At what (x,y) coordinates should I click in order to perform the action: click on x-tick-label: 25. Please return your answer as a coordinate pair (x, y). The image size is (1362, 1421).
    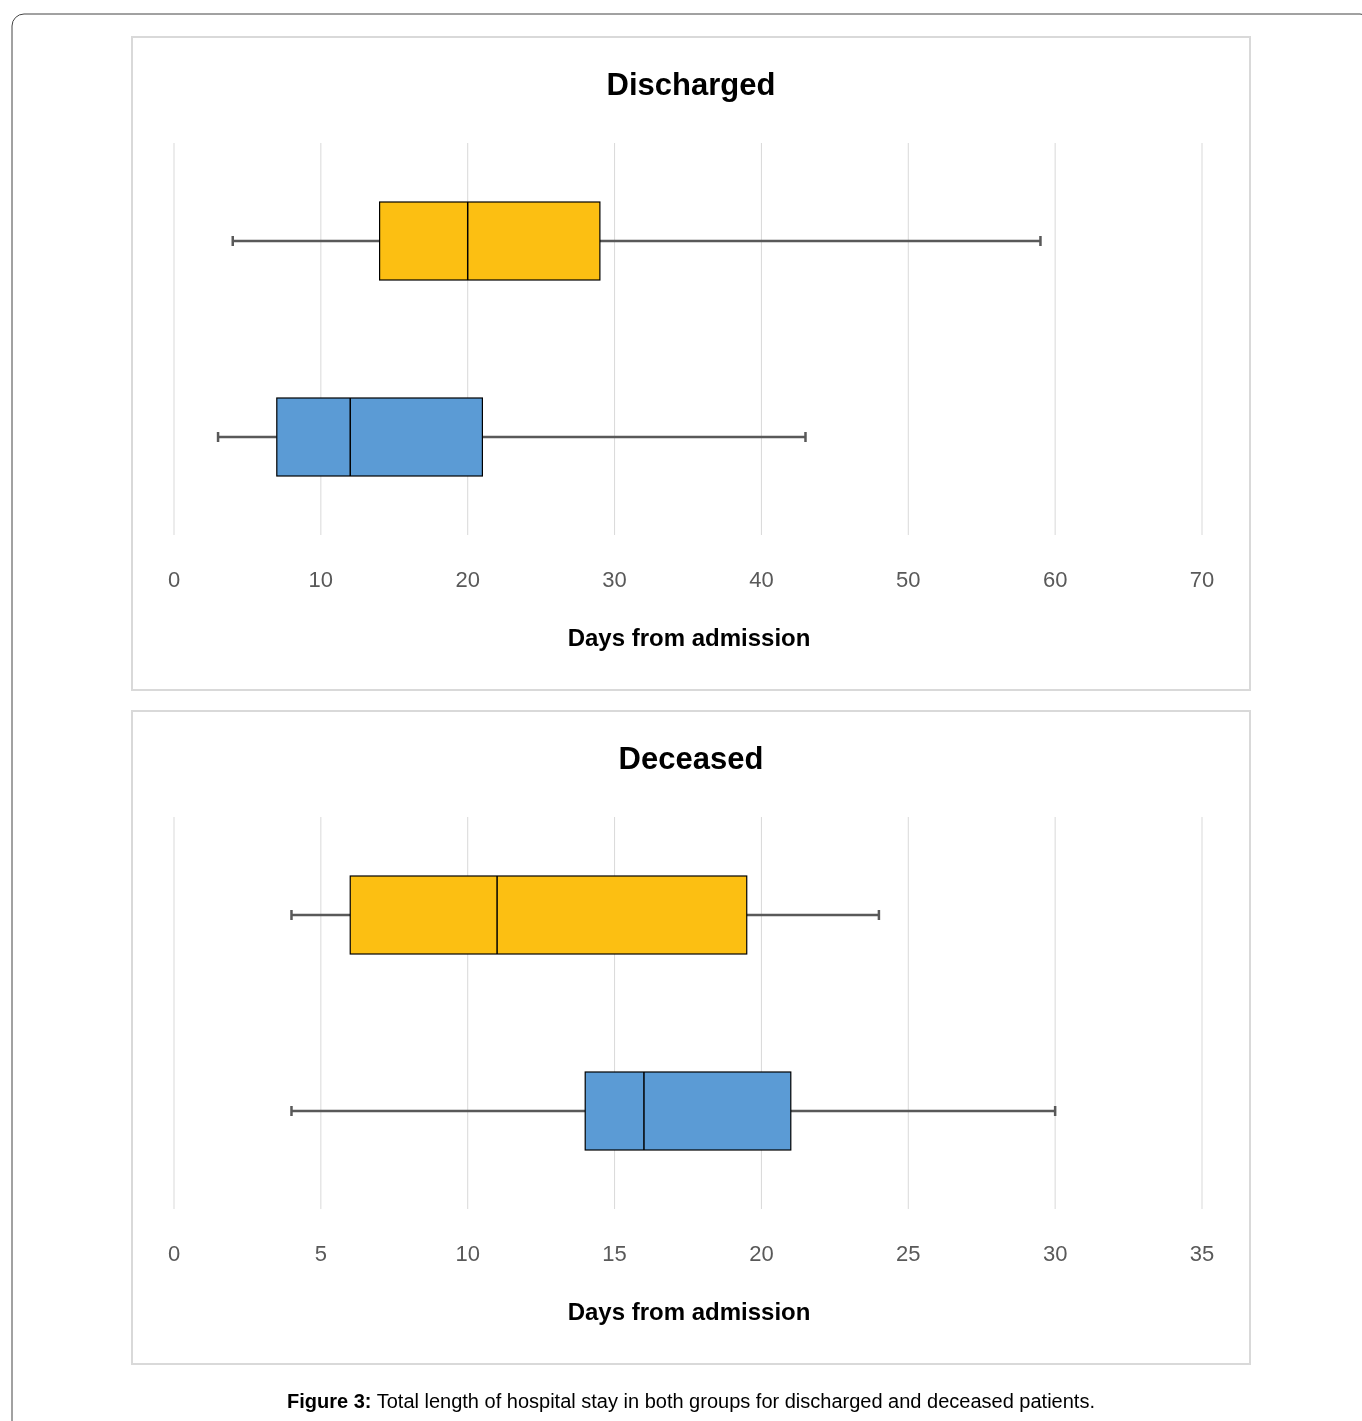
    Looking at the image, I should click on (908, 1253).